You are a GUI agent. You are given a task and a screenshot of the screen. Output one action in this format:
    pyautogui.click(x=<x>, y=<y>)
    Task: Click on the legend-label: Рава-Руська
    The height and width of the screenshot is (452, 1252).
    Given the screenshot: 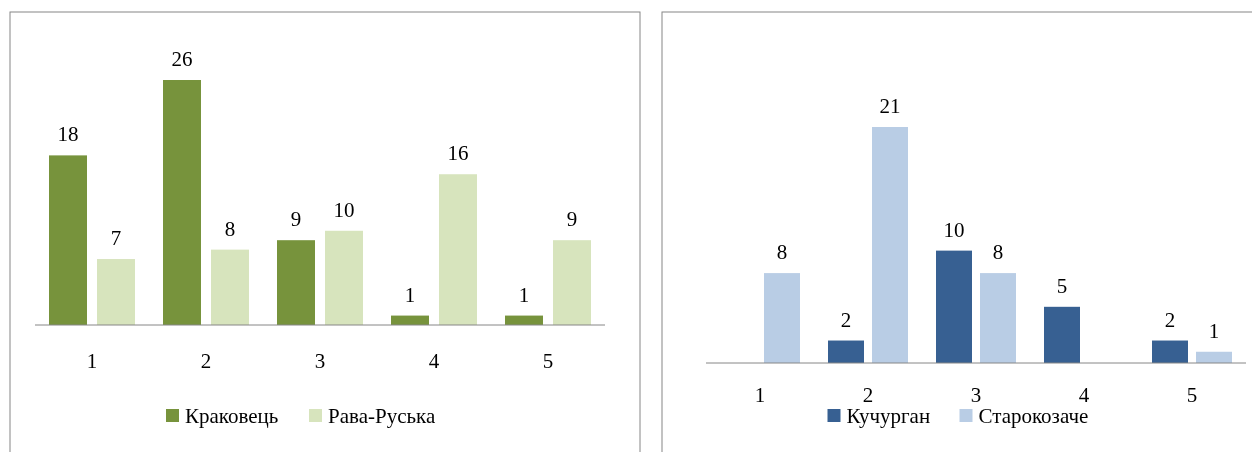 What is the action you would take?
    pyautogui.click(x=382, y=416)
    